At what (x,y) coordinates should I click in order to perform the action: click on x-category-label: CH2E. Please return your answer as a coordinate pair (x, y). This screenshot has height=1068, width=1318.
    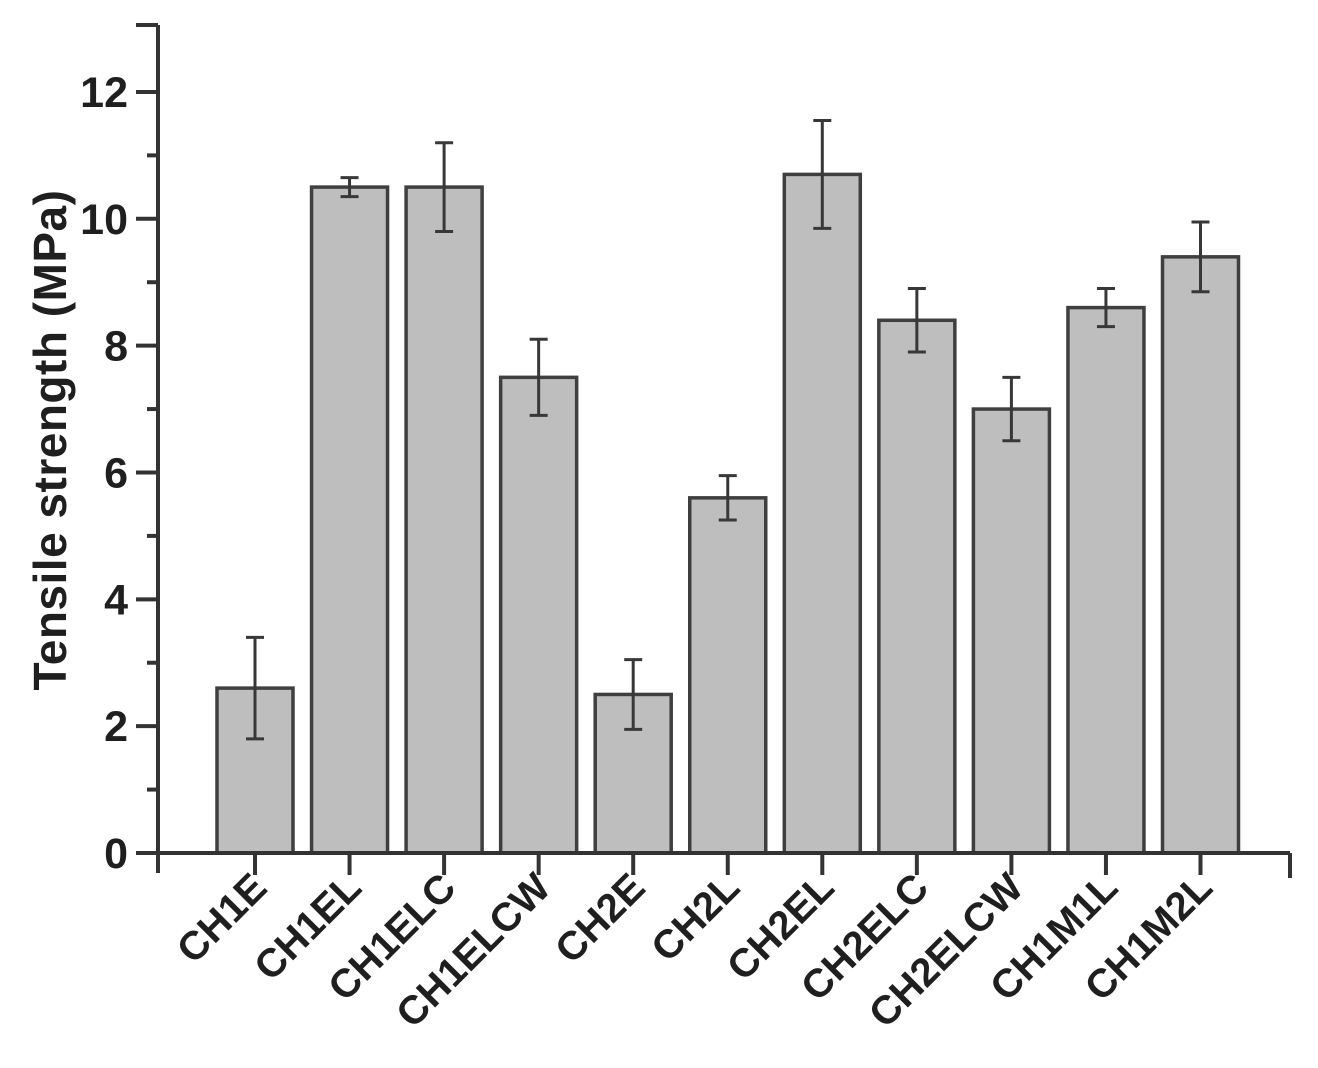
    Looking at the image, I should click on (600, 918).